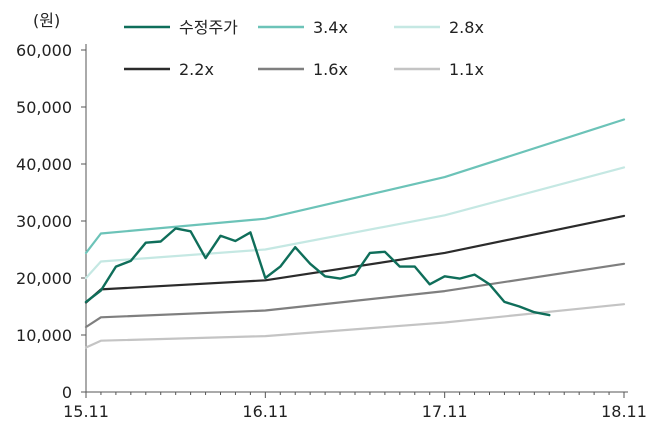 The width and height of the screenshot is (646, 427). Describe the element at coordinates (623, 411) in the screenshot. I see `x-tick-label: 18.11` at that location.